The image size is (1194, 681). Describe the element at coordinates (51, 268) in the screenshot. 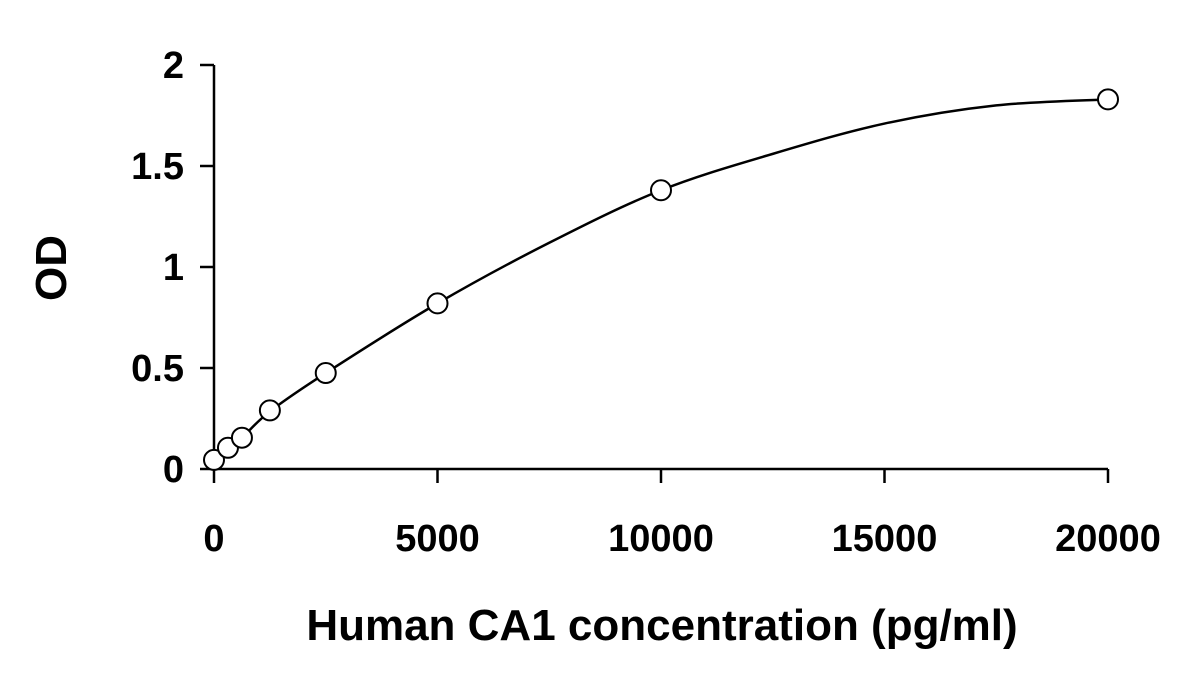

I see `y-axis-title: OD` at that location.